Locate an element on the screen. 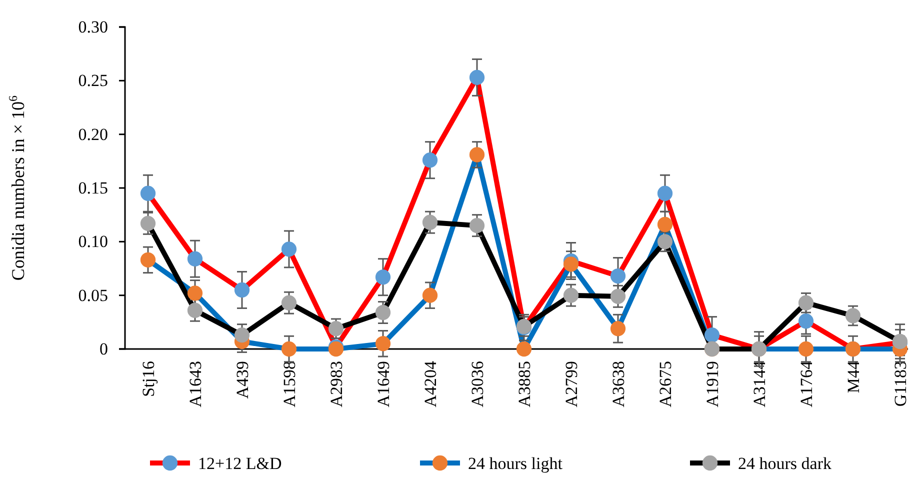  legend-label: 24 hours dark is located at coordinates (785, 463).